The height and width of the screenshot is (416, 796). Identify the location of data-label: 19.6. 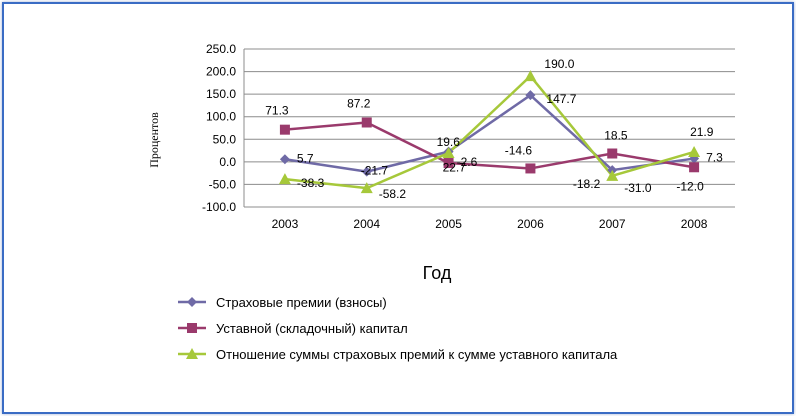
(449, 142).